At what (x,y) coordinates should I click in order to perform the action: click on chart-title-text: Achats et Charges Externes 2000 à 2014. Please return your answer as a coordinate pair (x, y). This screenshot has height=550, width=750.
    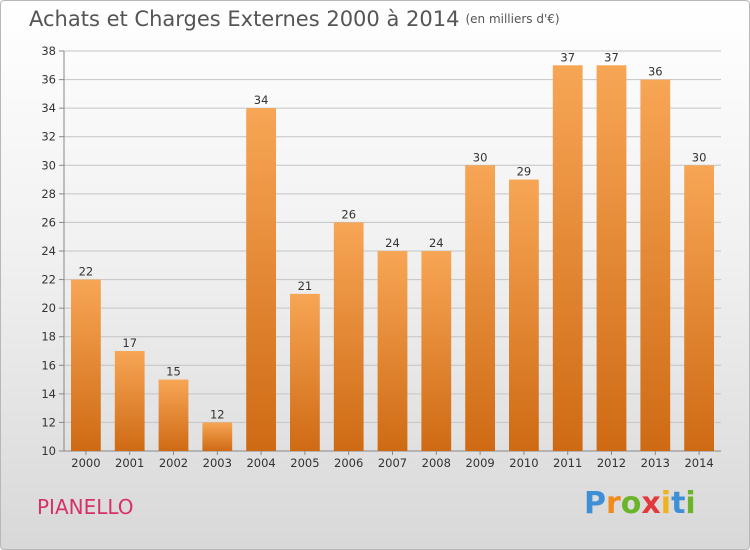
    Looking at the image, I should click on (244, 19).